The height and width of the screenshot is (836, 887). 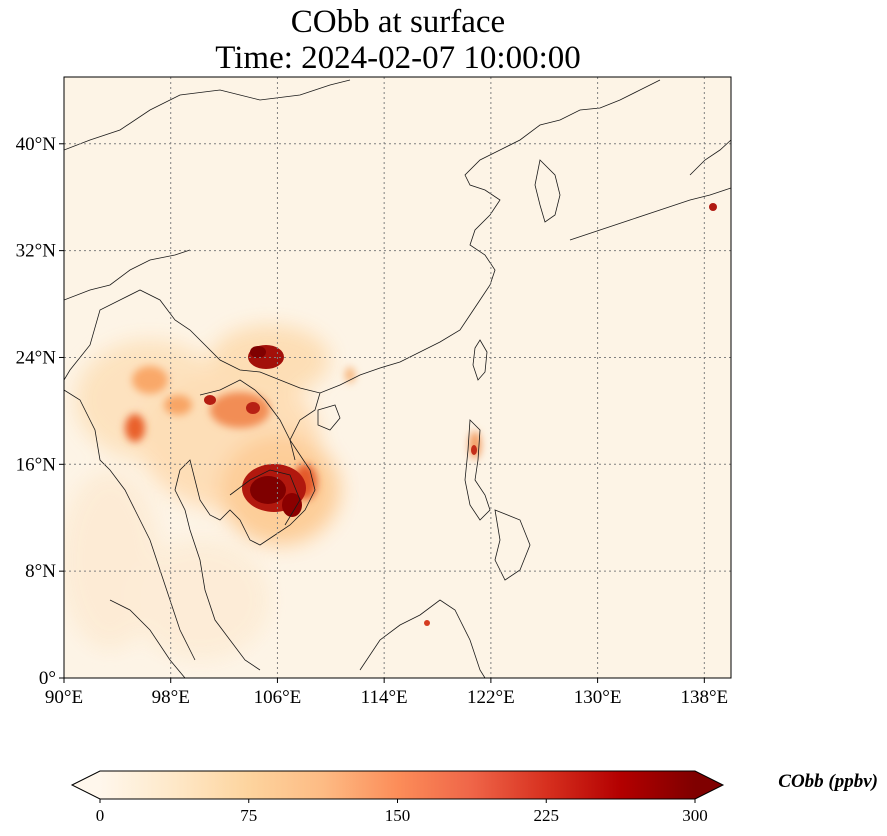 I want to click on plume-thailand-north, so click(x=178, y=405).